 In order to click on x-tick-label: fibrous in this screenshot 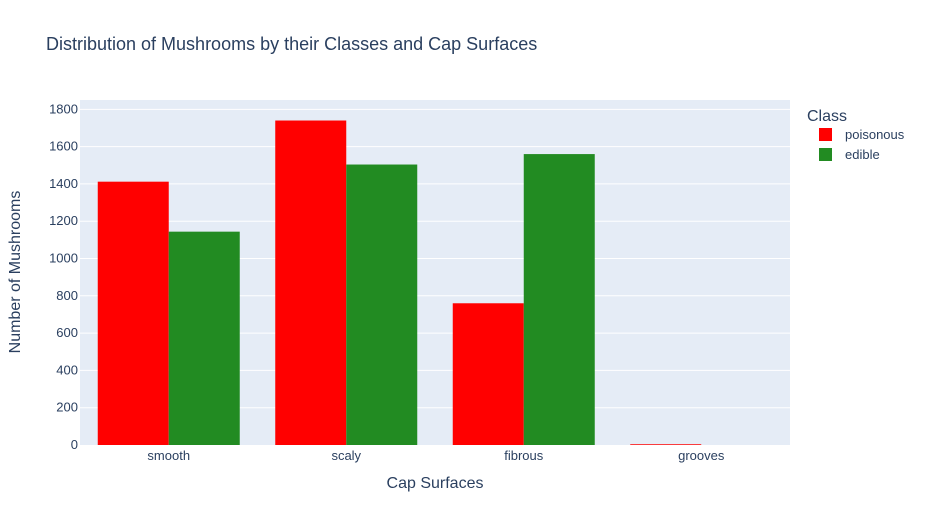, I will do `click(524, 455)`.